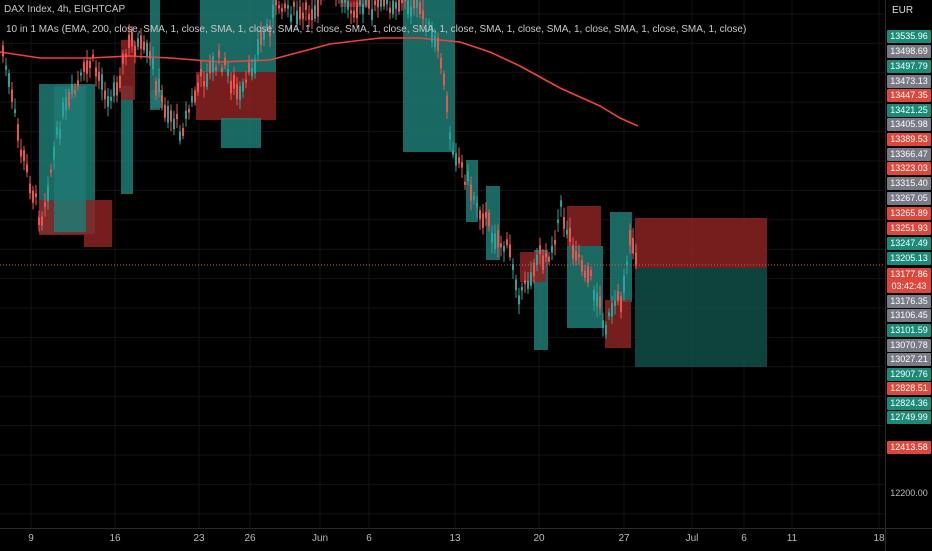  Describe the element at coordinates (909, 447) in the screenshot. I see `price-label: 12413.58` at that location.